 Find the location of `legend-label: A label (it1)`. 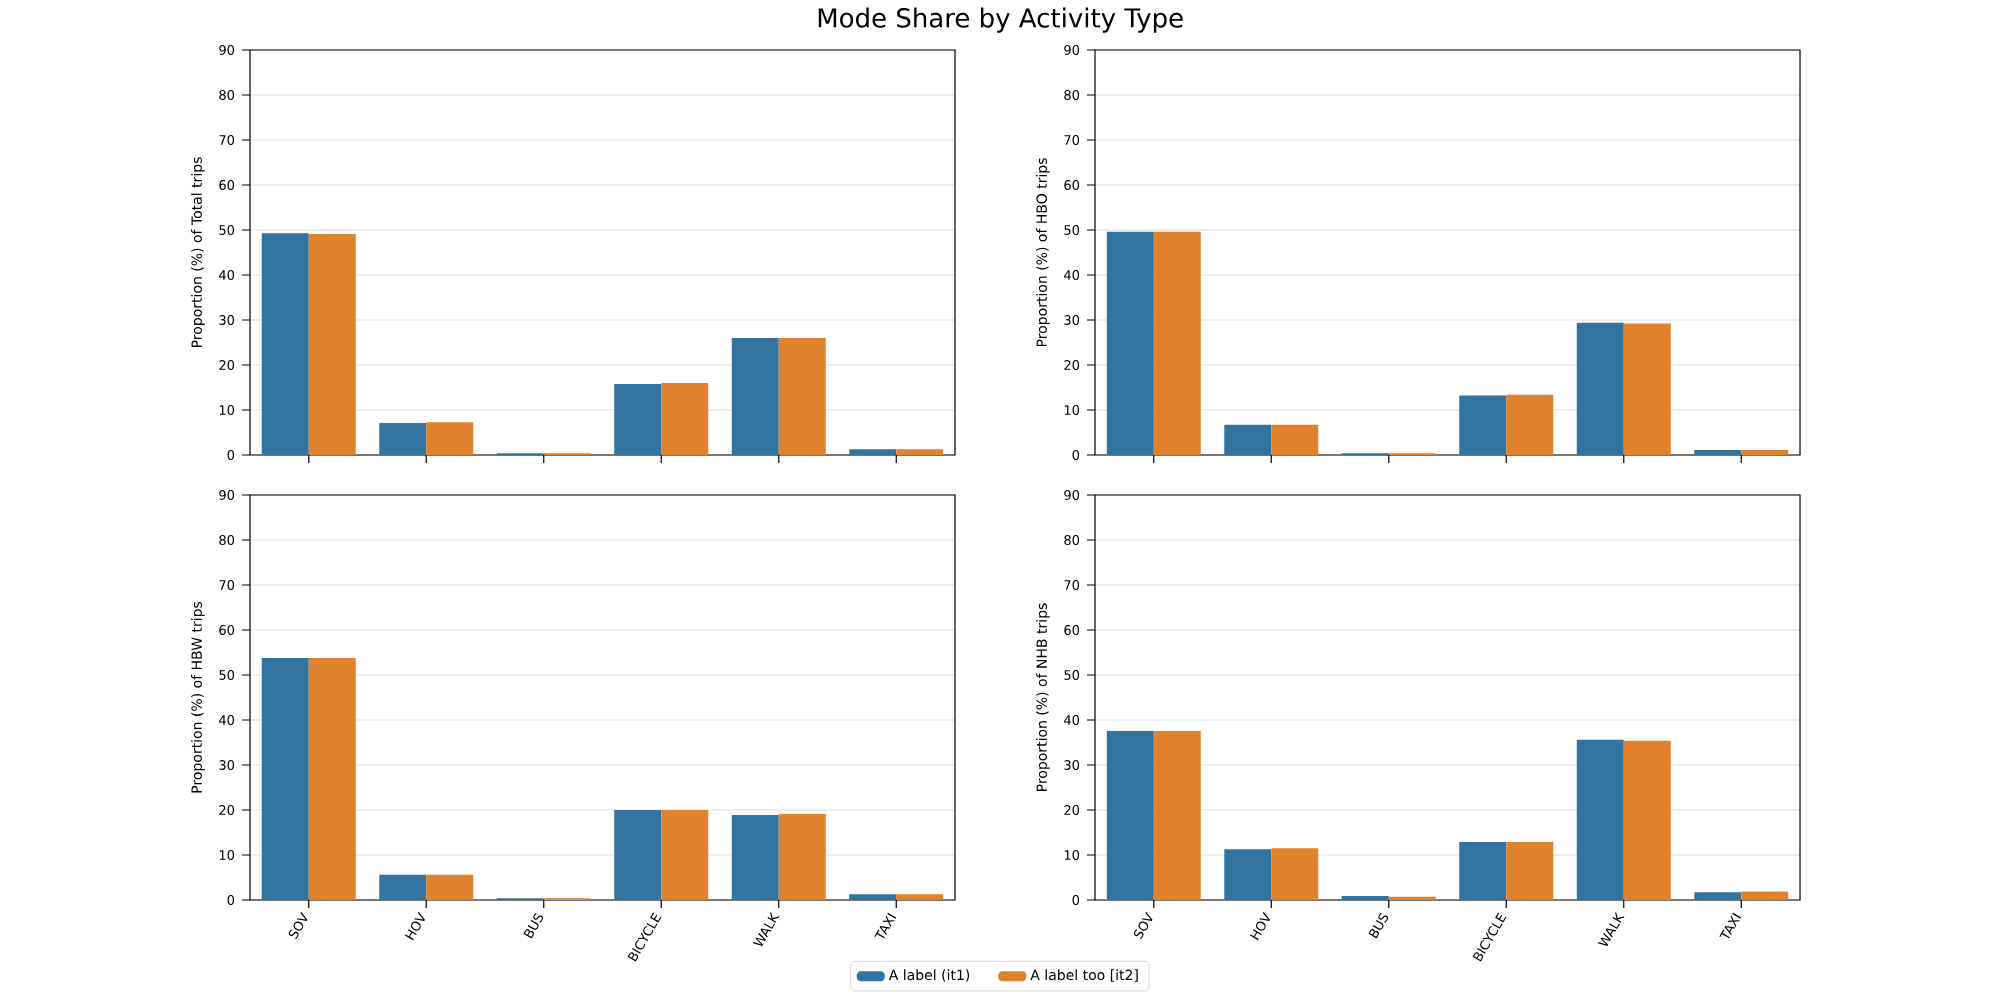

legend-label: A label (it1) is located at coordinates (929, 975).